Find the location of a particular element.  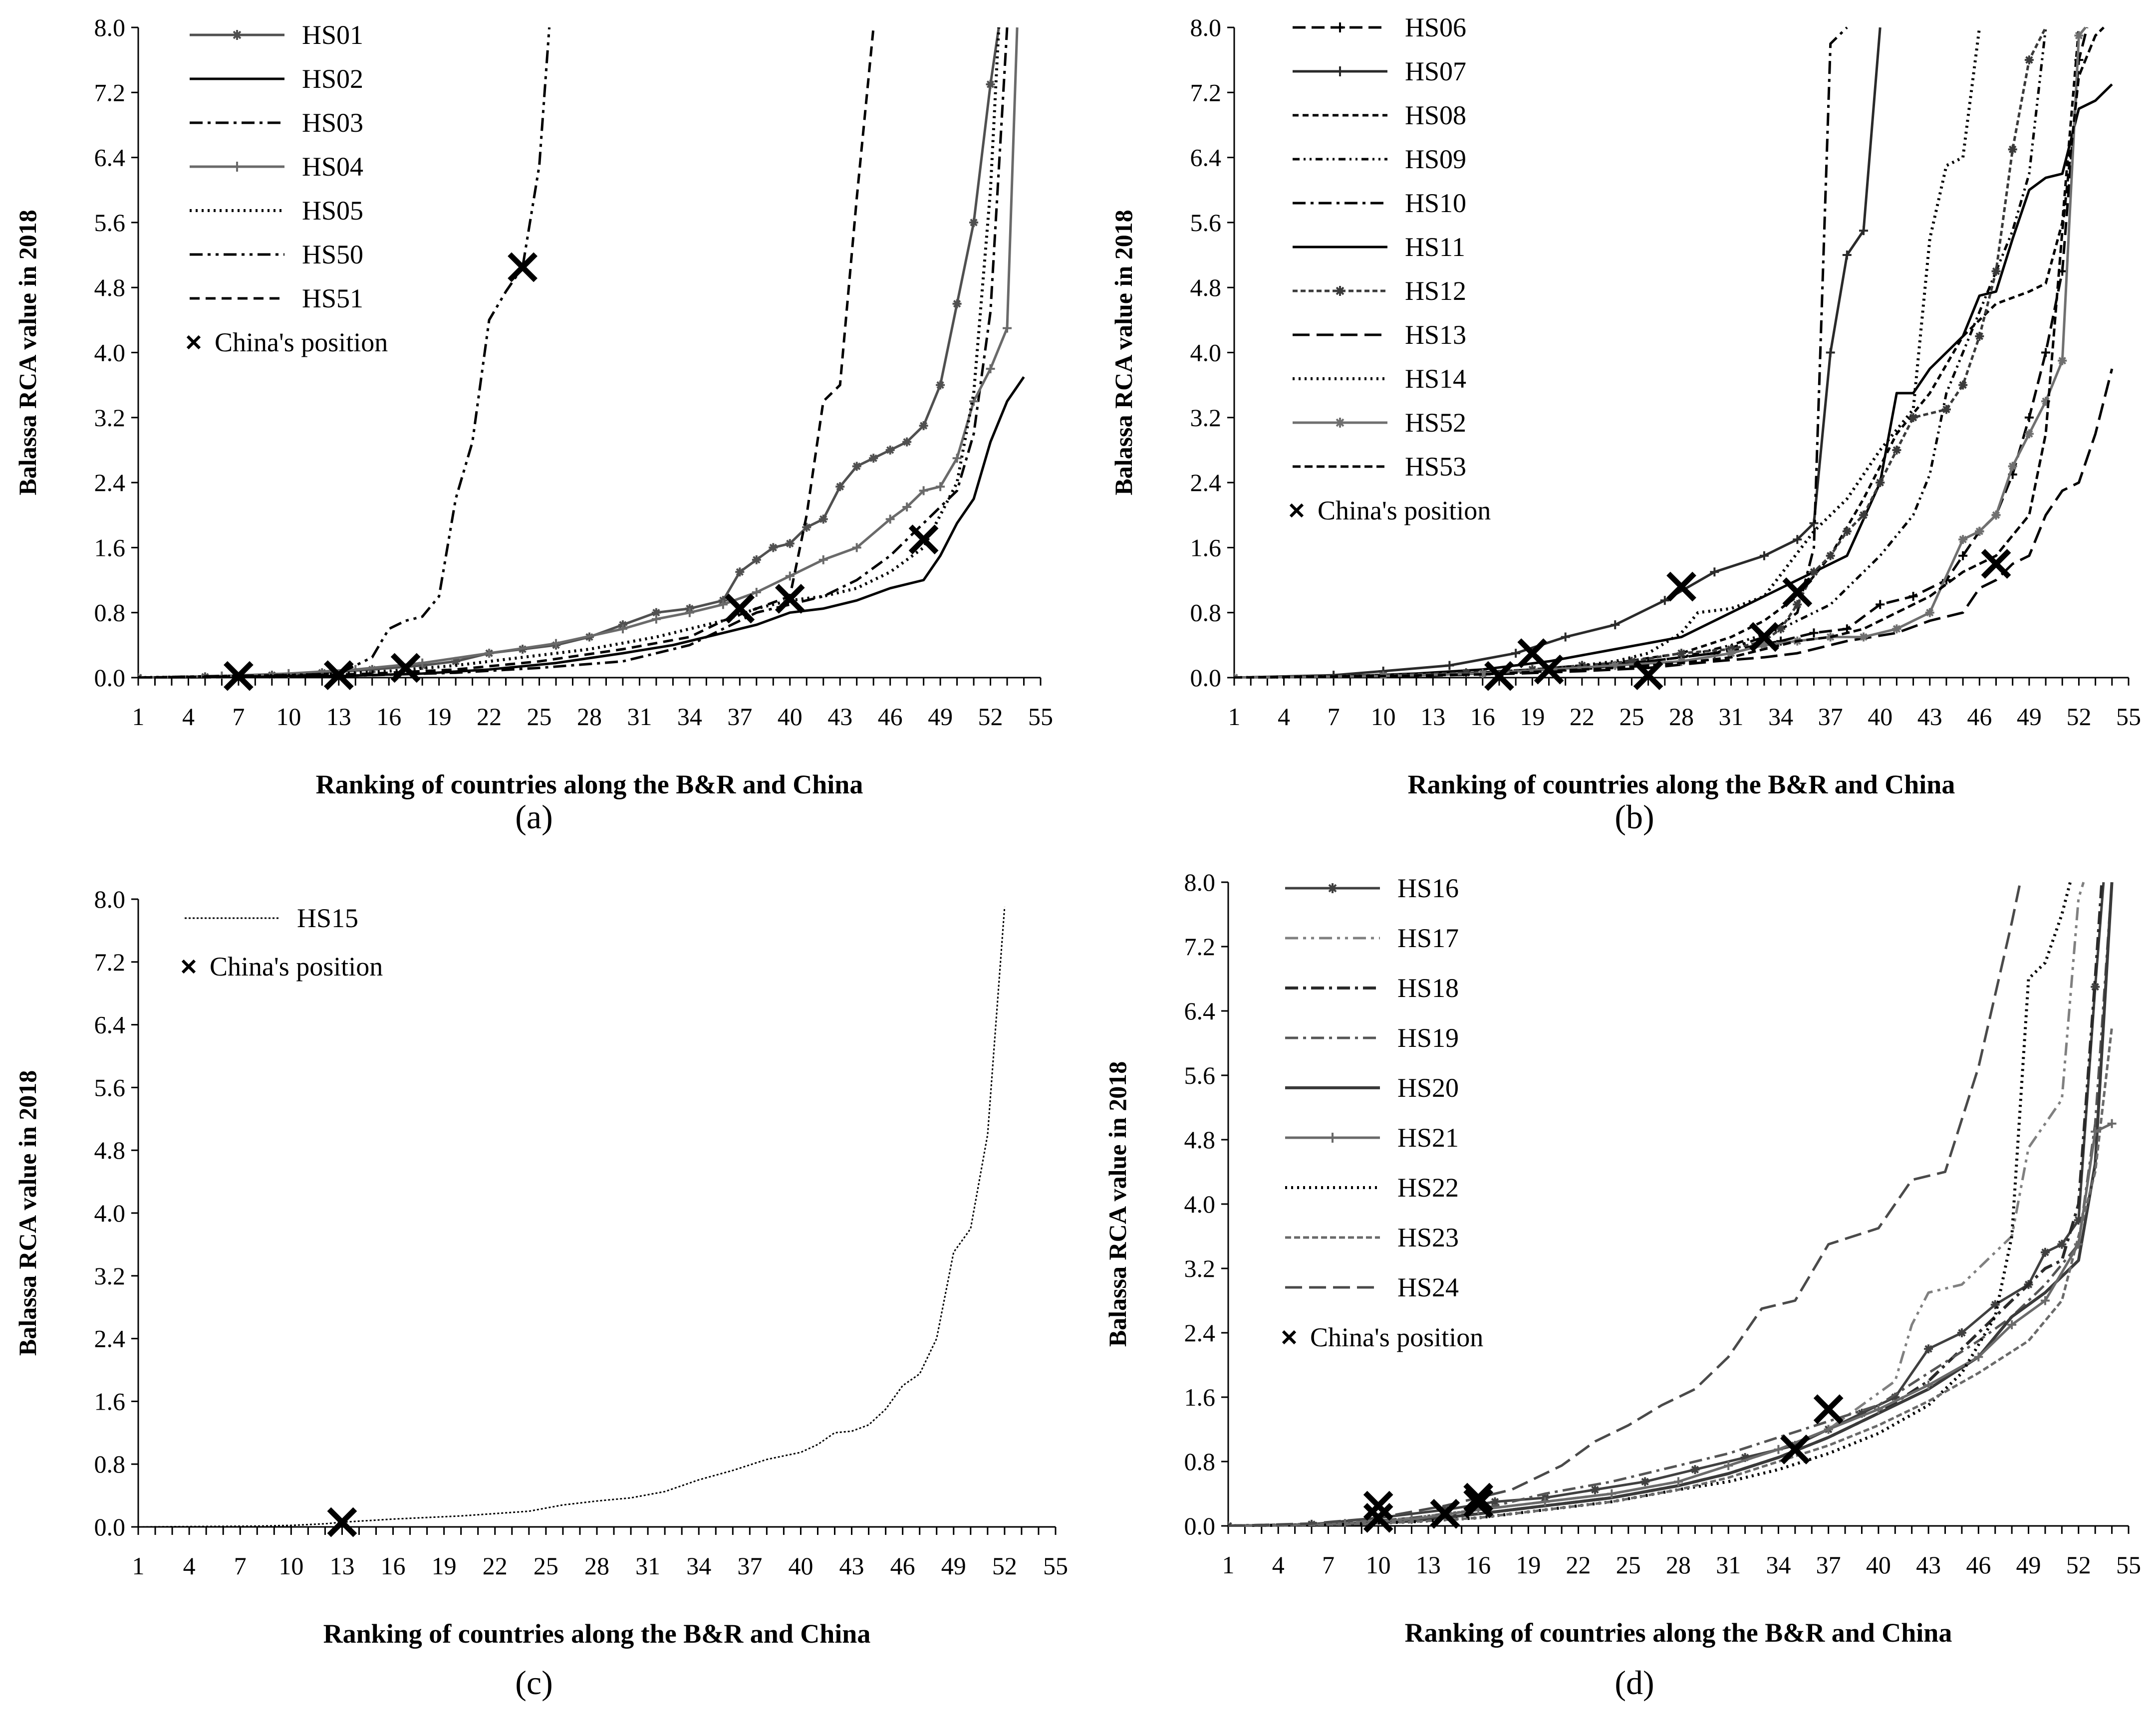

series-hs11 is located at coordinates (1673, 381).